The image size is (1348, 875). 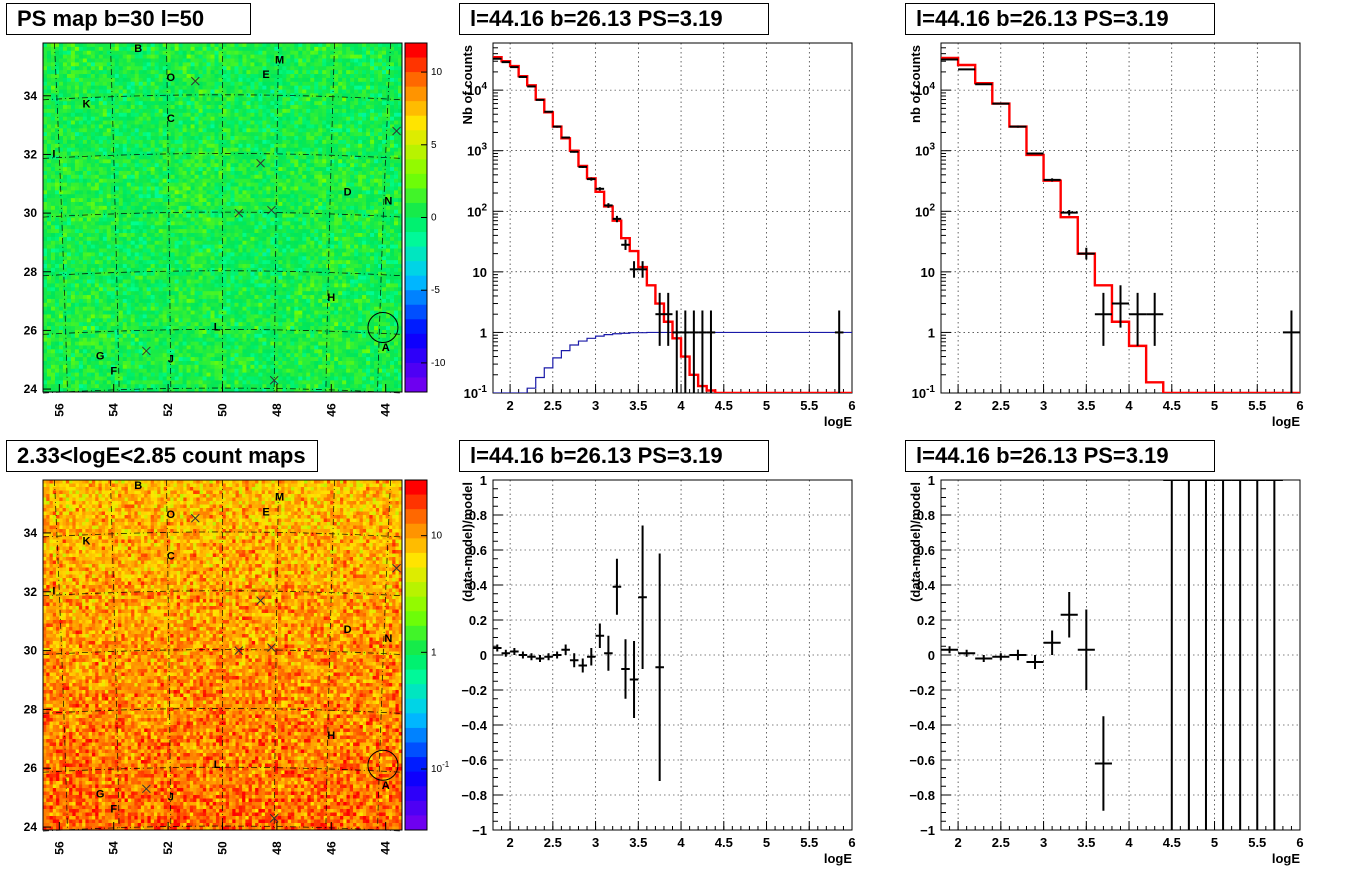 I want to click on residual_1-ytick-label: 0.2, so click(x=478, y=620).